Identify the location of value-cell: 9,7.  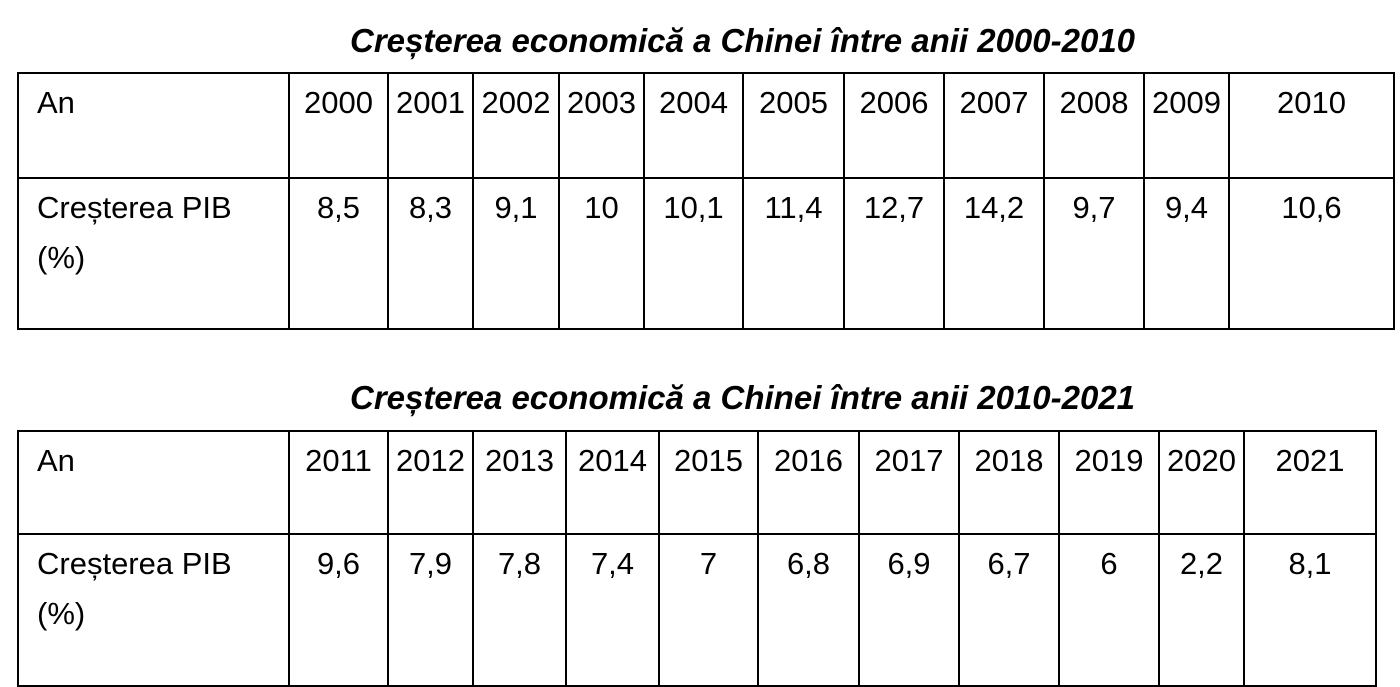
(1094, 253).